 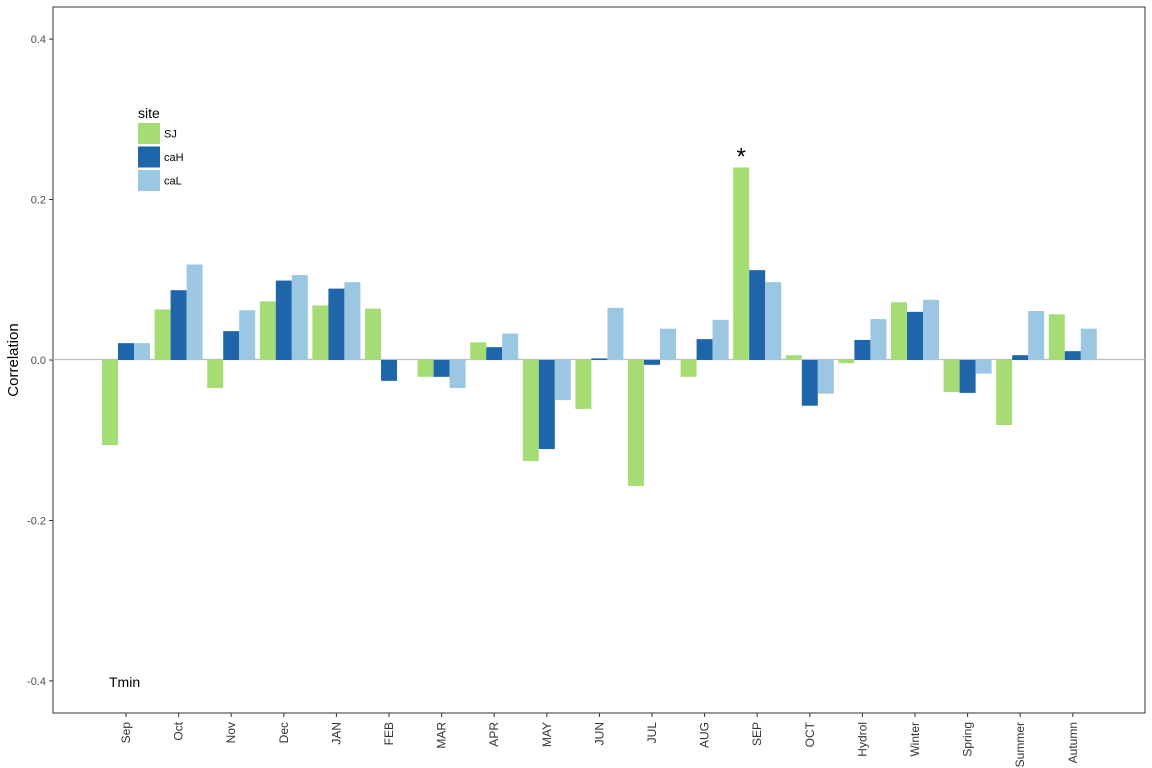 What do you see at coordinates (846, 362) in the screenshot?
I see `bar-SJ-Hydrol` at bounding box center [846, 362].